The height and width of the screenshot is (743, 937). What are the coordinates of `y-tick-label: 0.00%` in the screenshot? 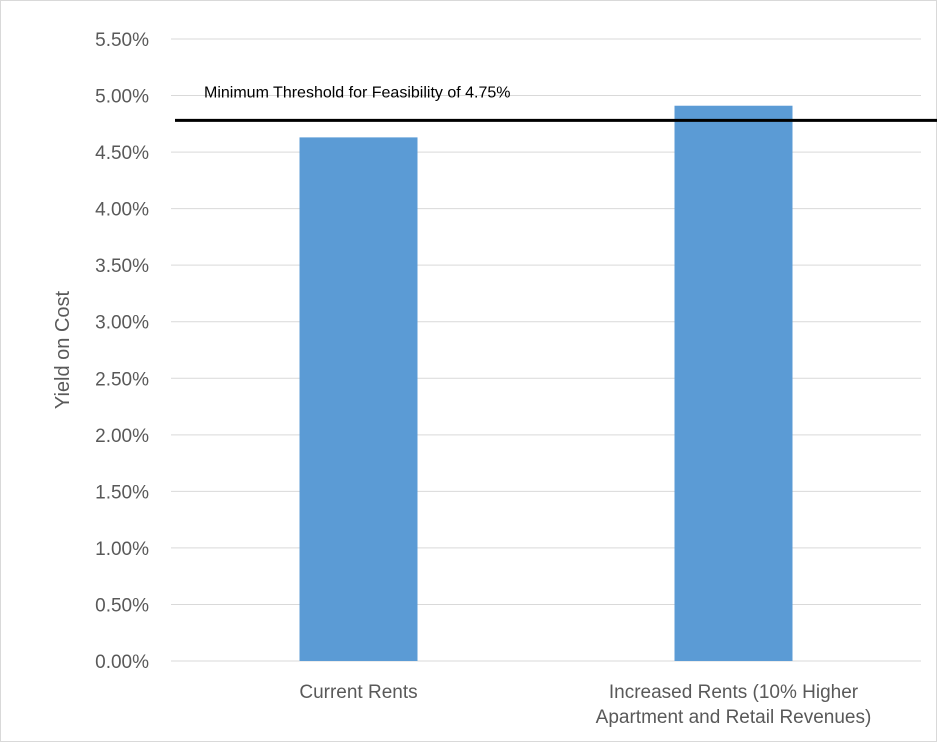 It's located at (122, 662).